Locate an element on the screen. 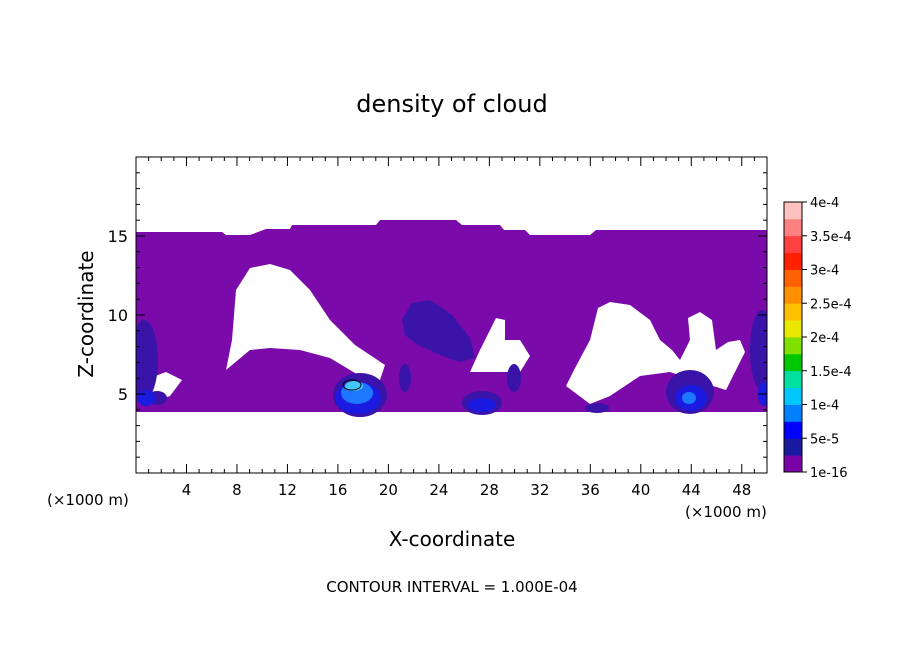 The height and width of the screenshot is (654, 904). contour-peak is located at coordinates (352, 385).